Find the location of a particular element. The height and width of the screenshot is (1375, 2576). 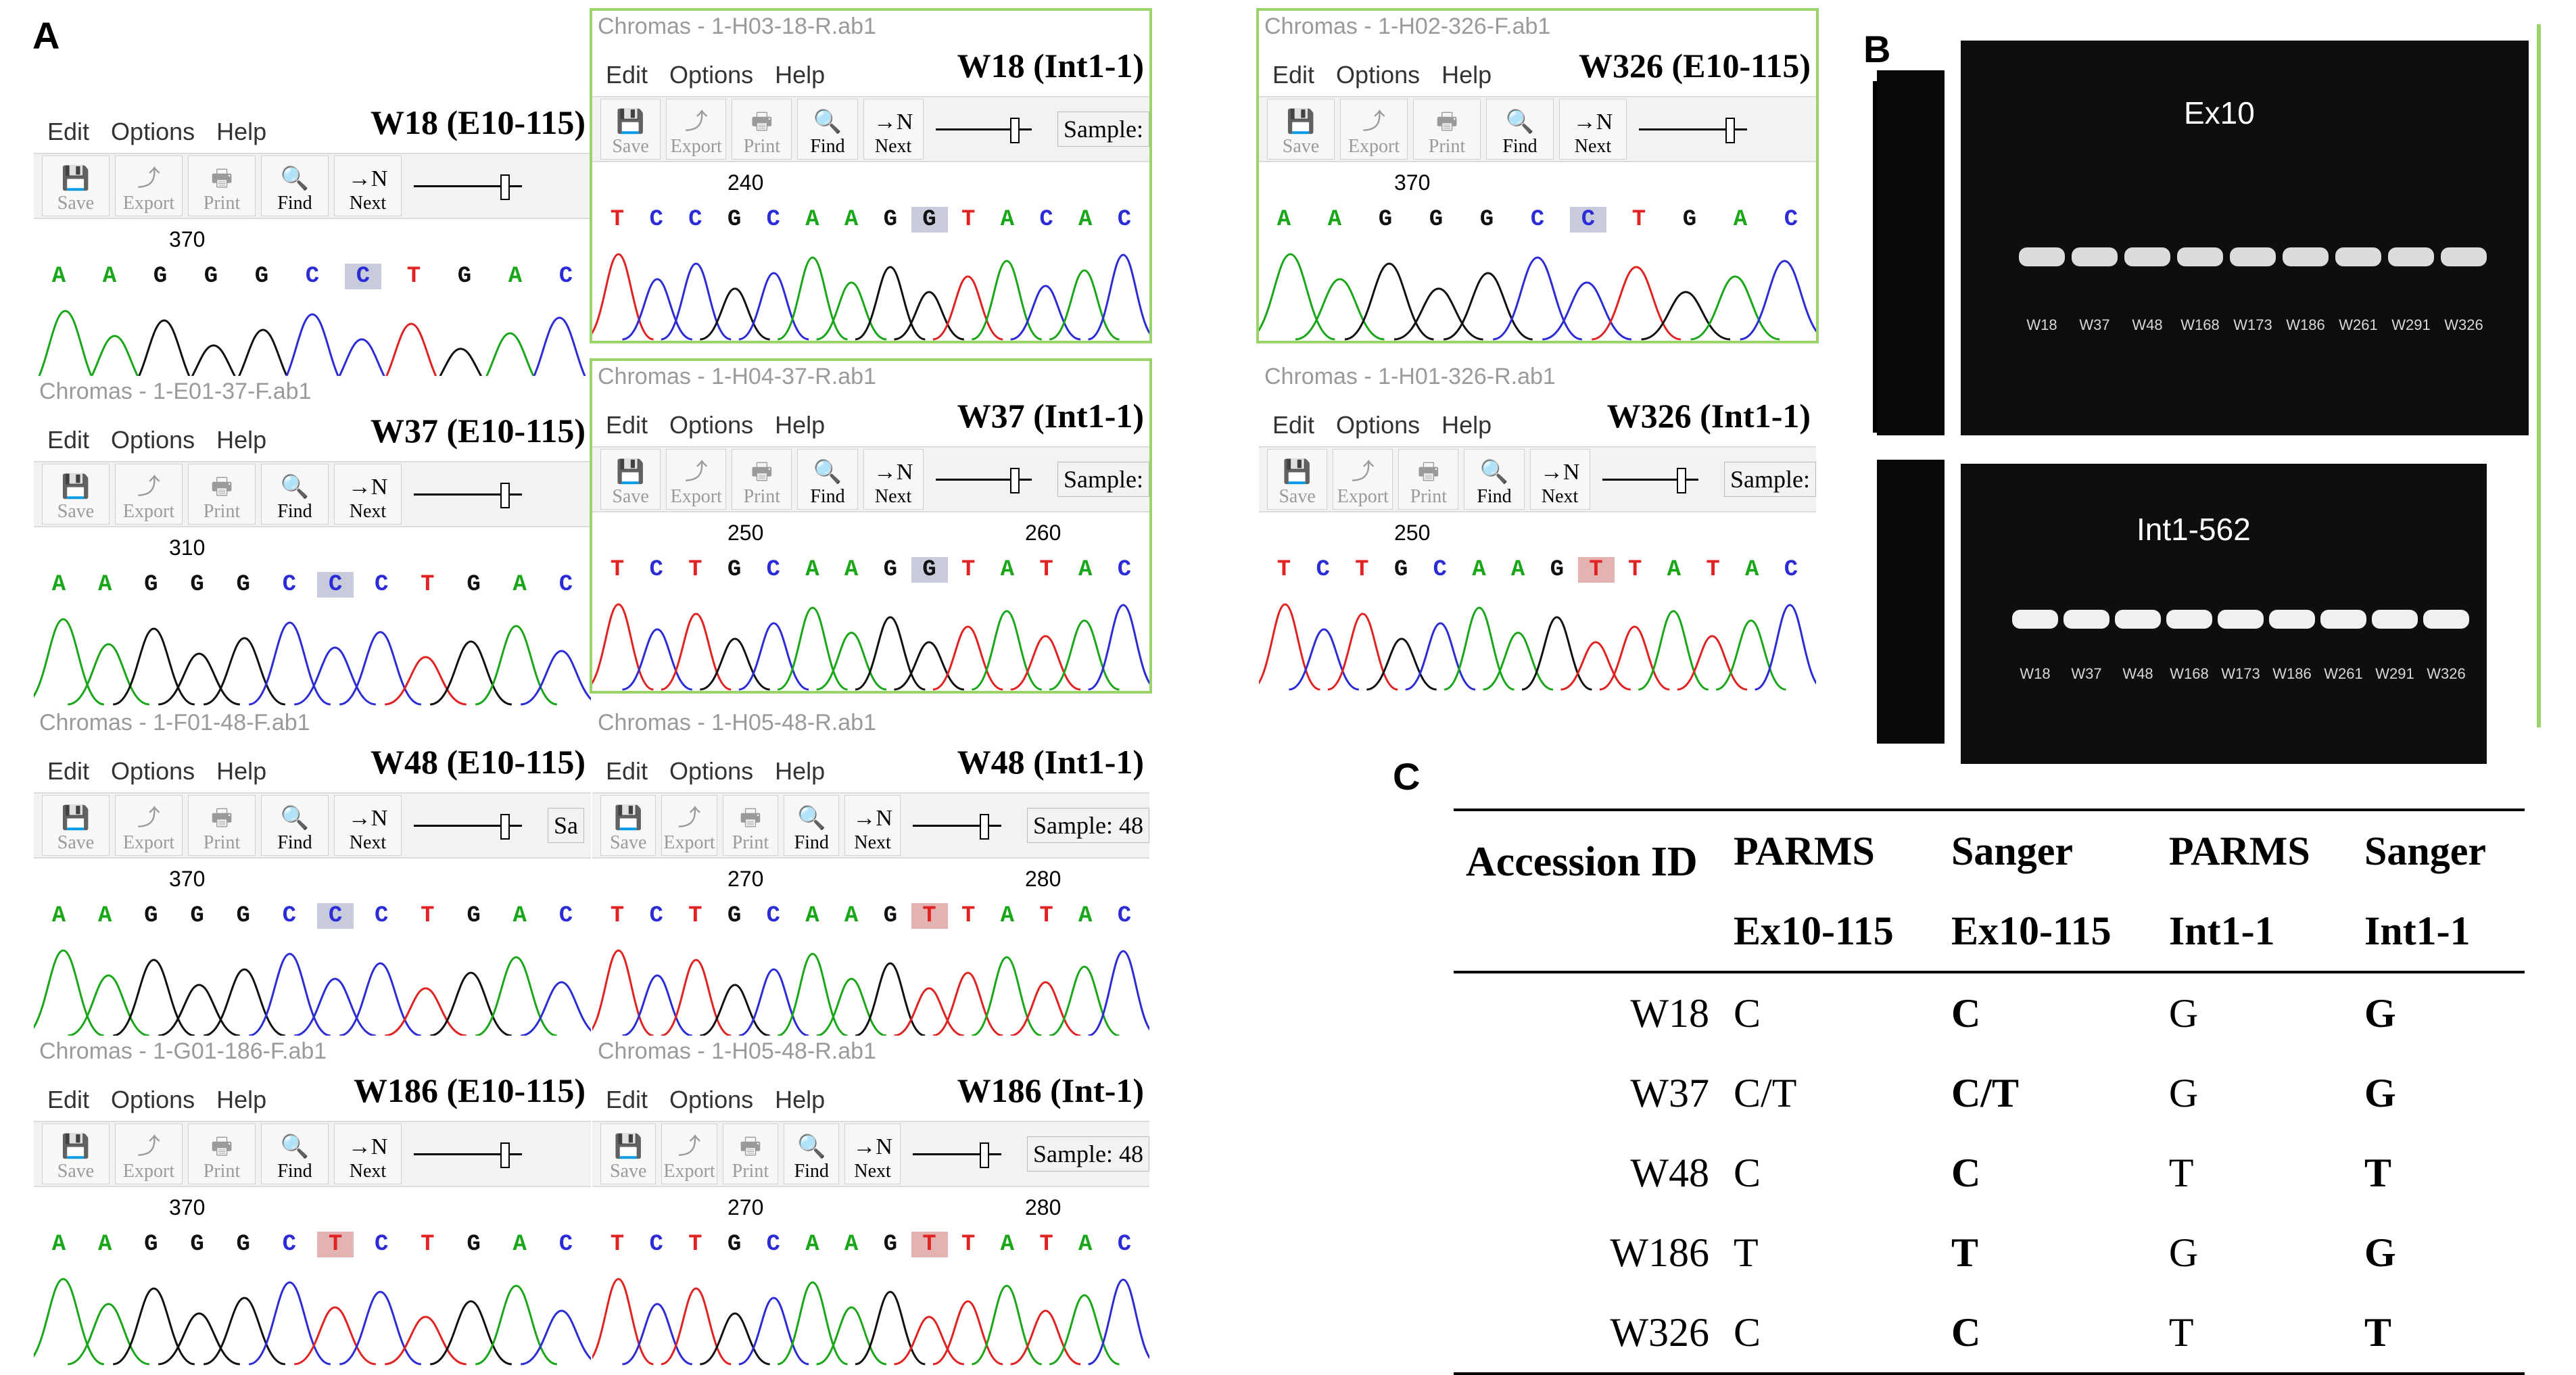

next-label: Next is located at coordinates (368, 842).